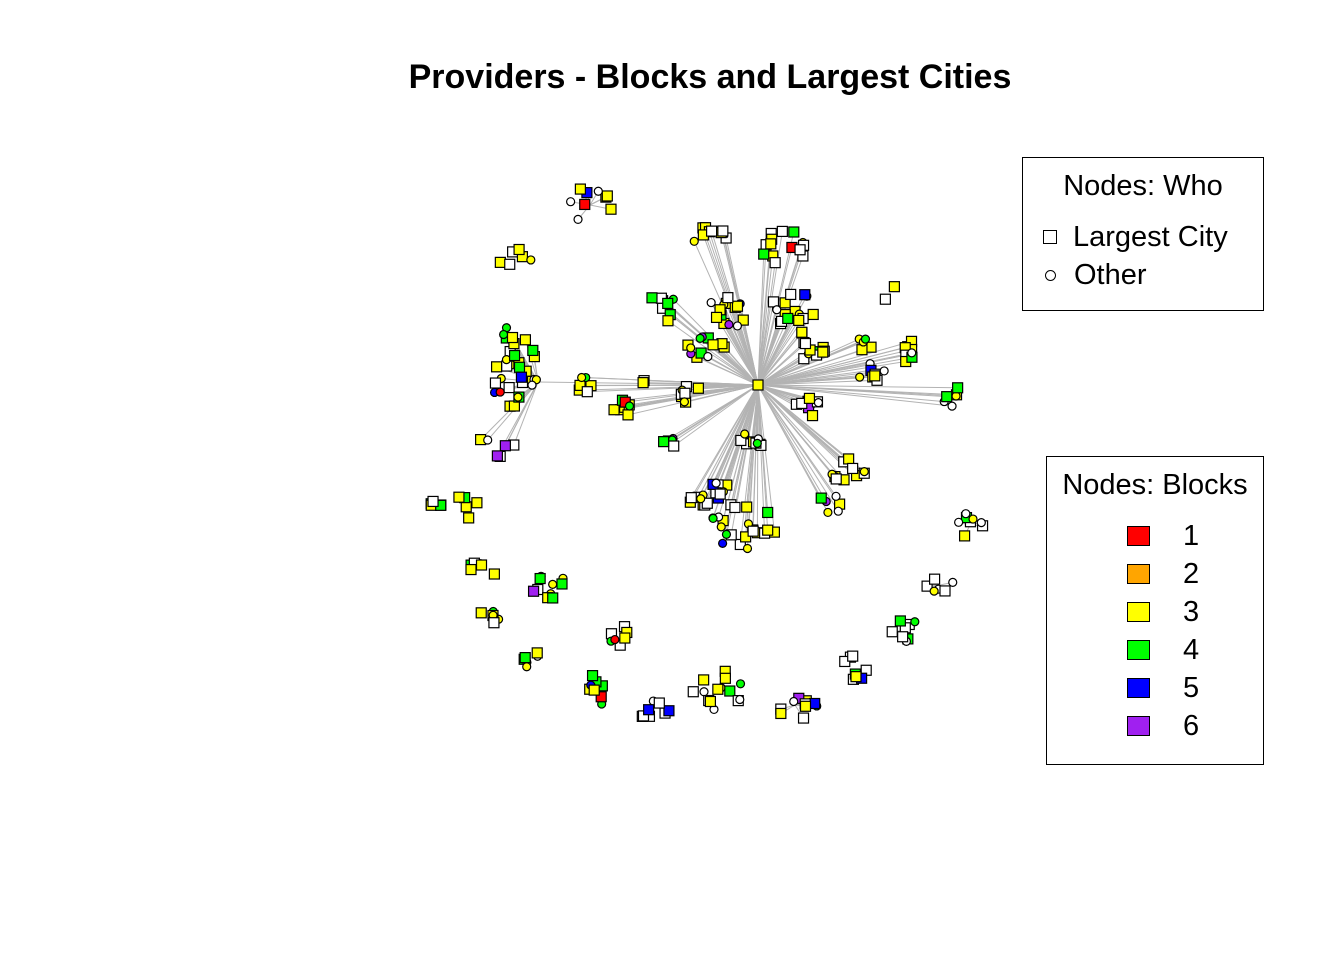  What do you see at coordinates (1163, 536) in the screenshot?
I see `legend-block-row: 1` at bounding box center [1163, 536].